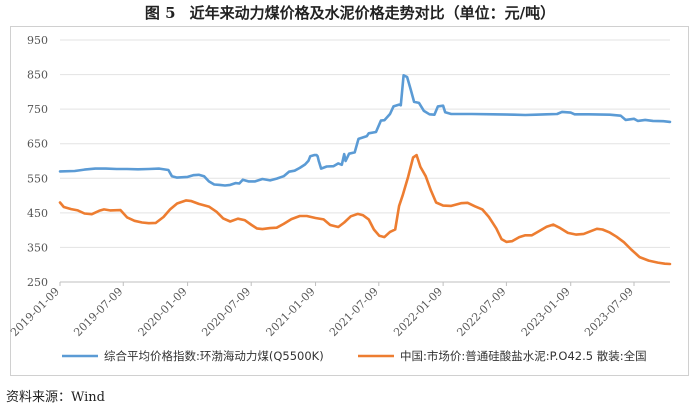 The height and width of the screenshot is (410, 700). I want to click on x-tick-label: 2020-01-09, so click(163, 312).